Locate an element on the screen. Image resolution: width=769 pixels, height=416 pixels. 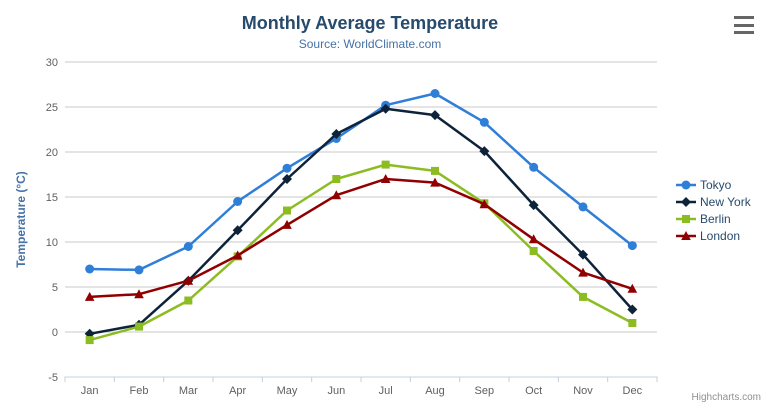
legend-marker-square-icon is located at coordinates (686, 218).